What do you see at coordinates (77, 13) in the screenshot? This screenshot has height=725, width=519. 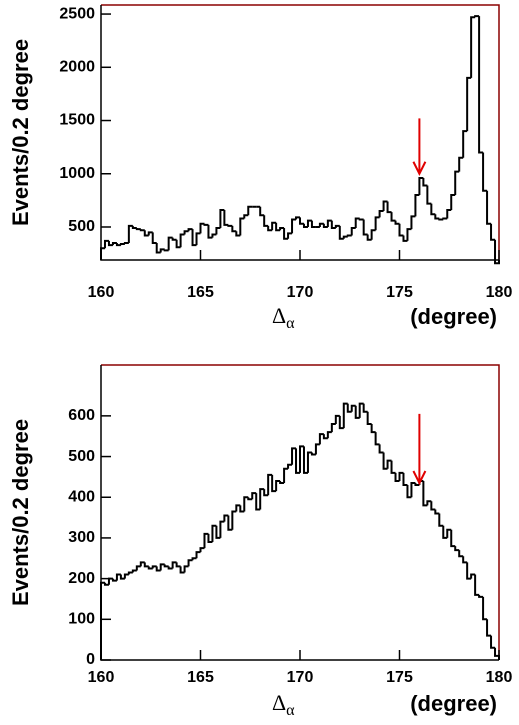 I see `y-tick-label: 2500` at bounding box center [77, 13].